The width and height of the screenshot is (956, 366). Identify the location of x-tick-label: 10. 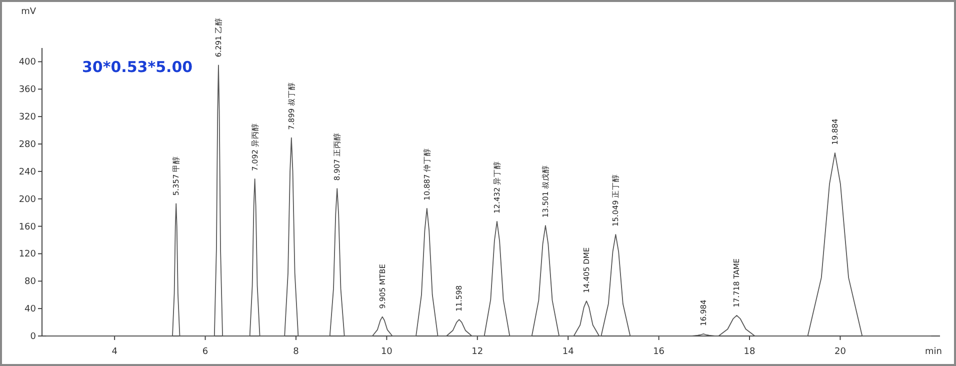
(386, 352).